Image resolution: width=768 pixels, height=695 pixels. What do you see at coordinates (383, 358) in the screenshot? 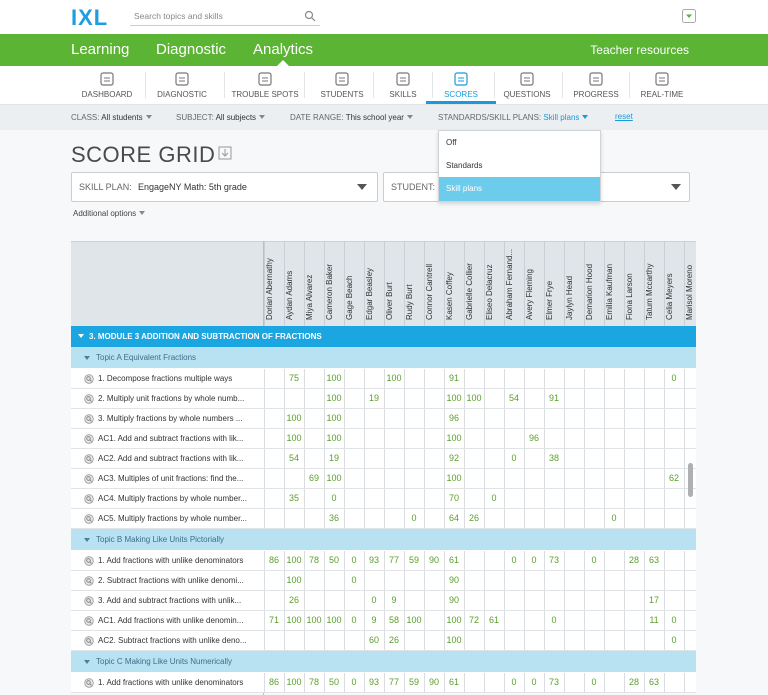
I see `topic-row: Topic A Equivalent Fractions` at bounding box center [383, 358].